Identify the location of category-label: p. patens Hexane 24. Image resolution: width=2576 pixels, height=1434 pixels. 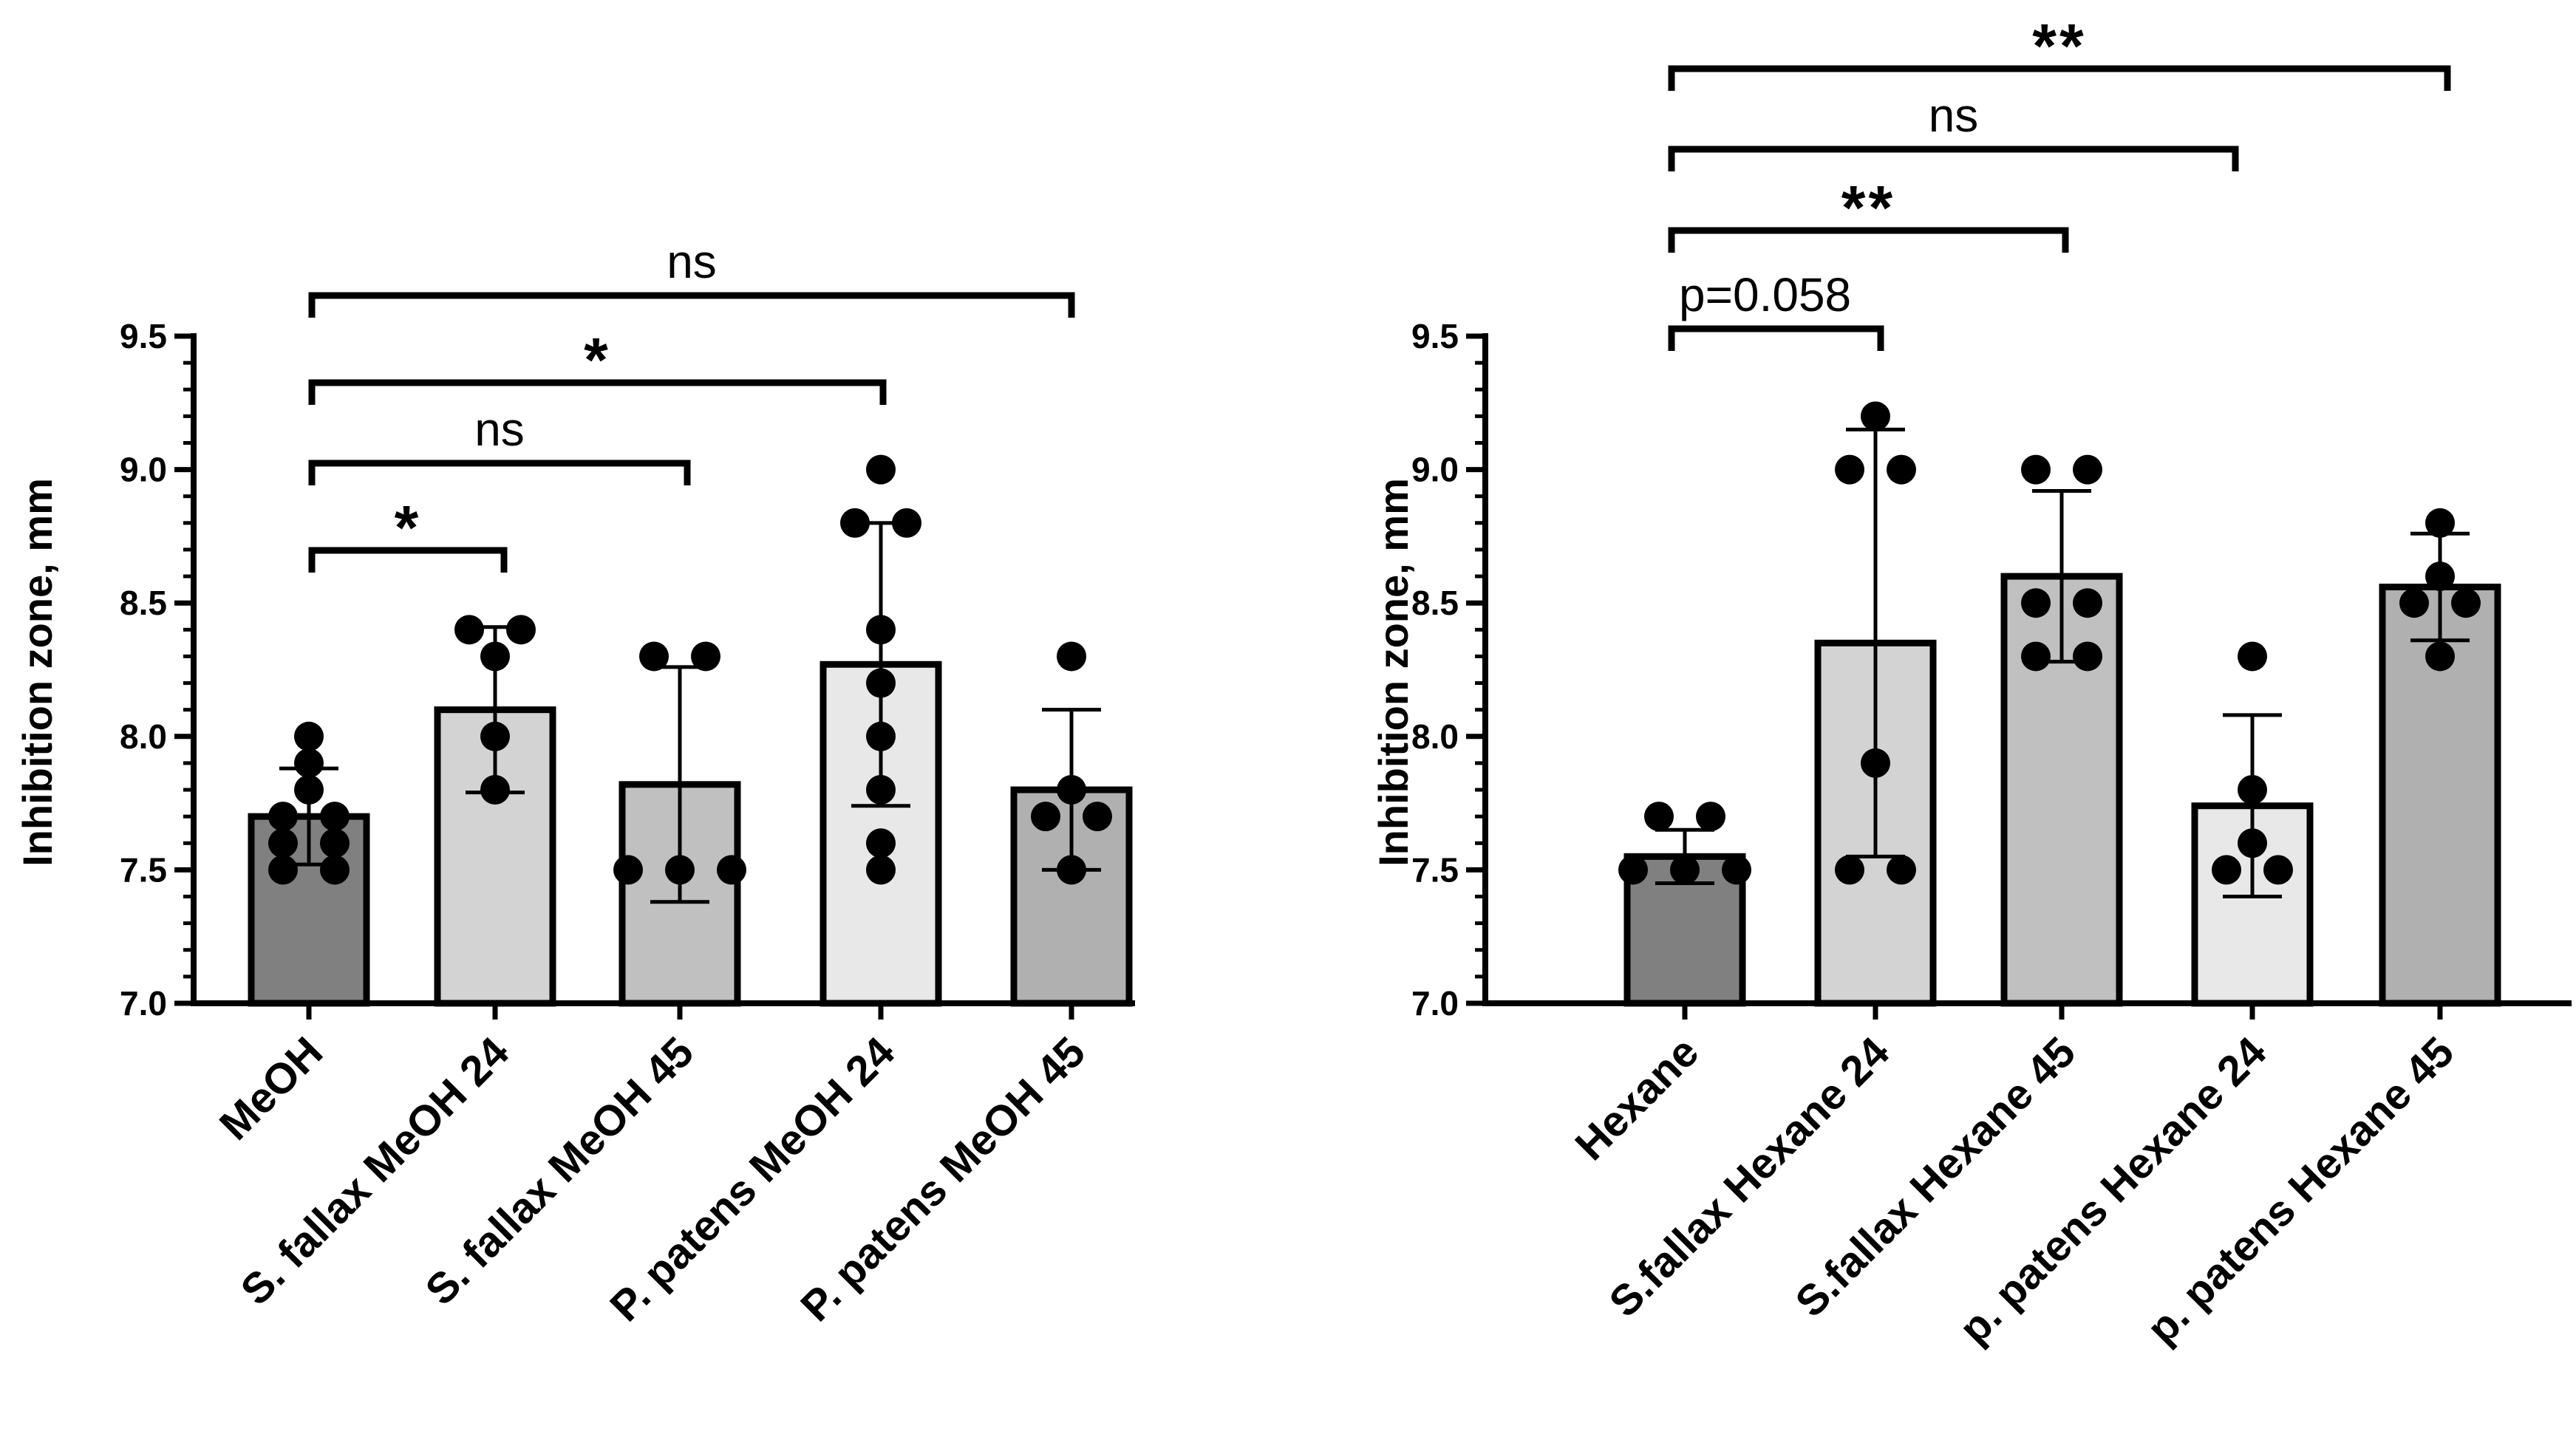
(2112, 1190).